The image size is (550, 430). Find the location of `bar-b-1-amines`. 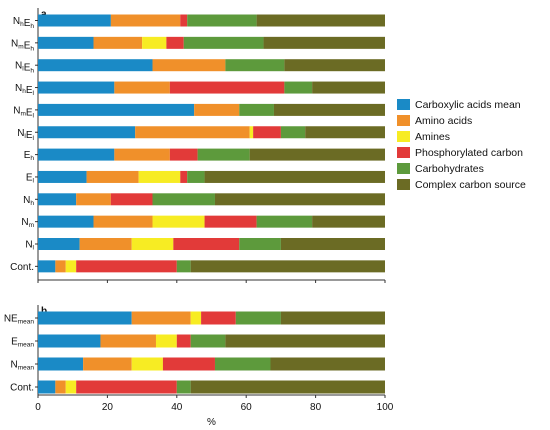

bar-b-1-amines is located at coordinates (166, 341).